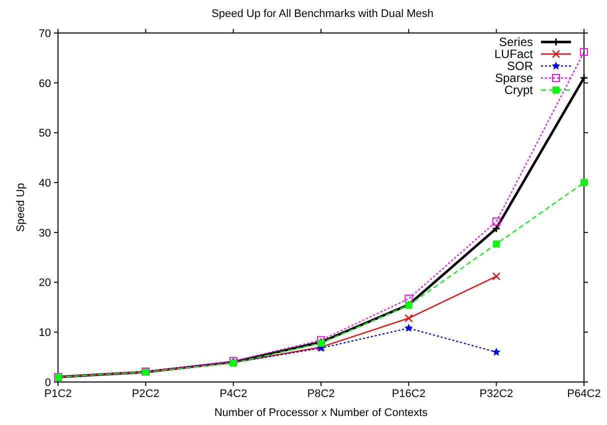  I want to click on x-tick-label: P8C2, so click(321, 394).